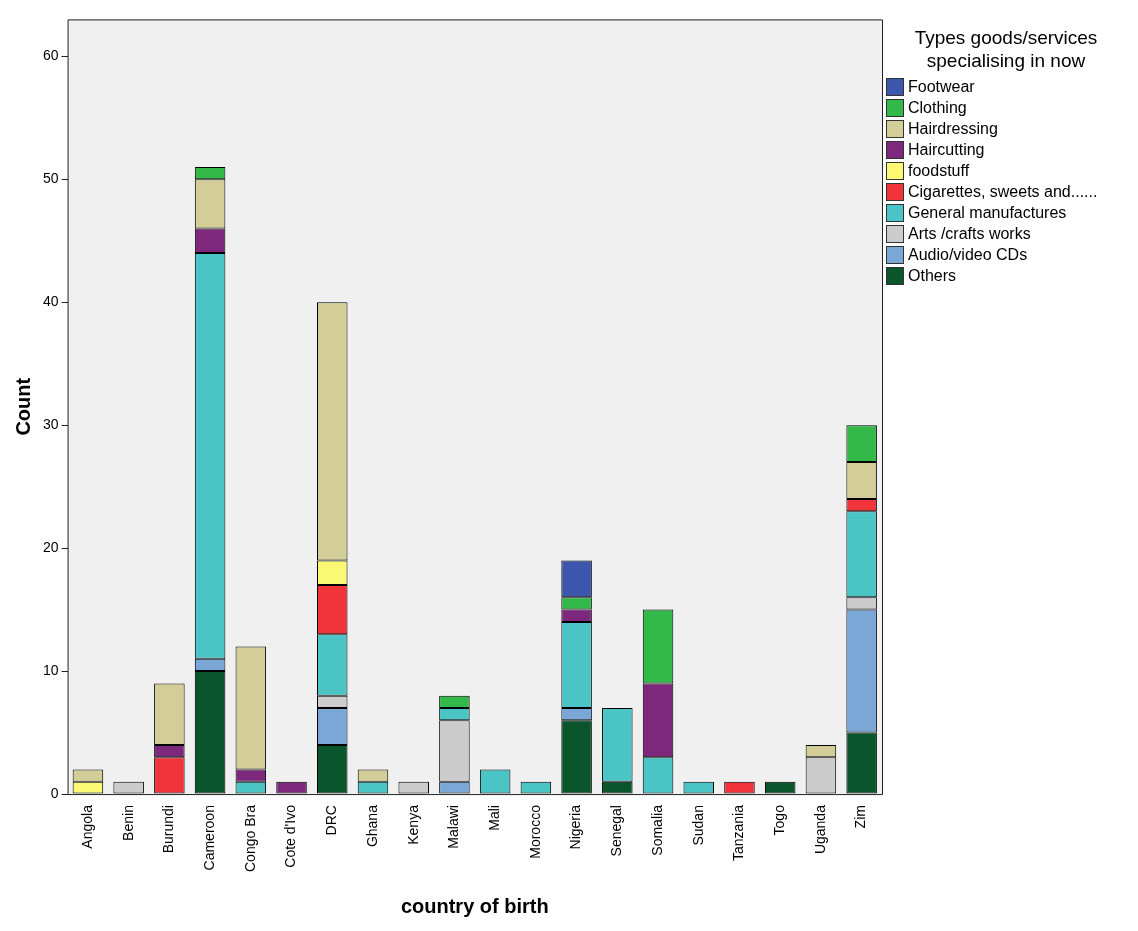  What do you see at coordinates (54, 792) in the screenshot?
I see `y-tick-label: 0` at bounding box center [54, 792].